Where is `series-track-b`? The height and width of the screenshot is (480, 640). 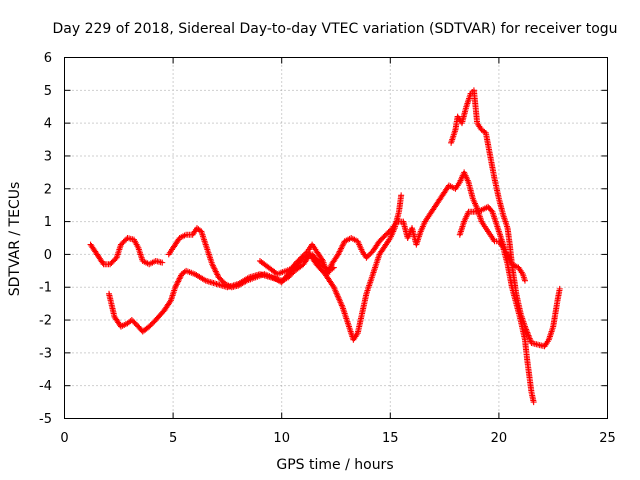 series-track-b is located at coordinates (255, 267).